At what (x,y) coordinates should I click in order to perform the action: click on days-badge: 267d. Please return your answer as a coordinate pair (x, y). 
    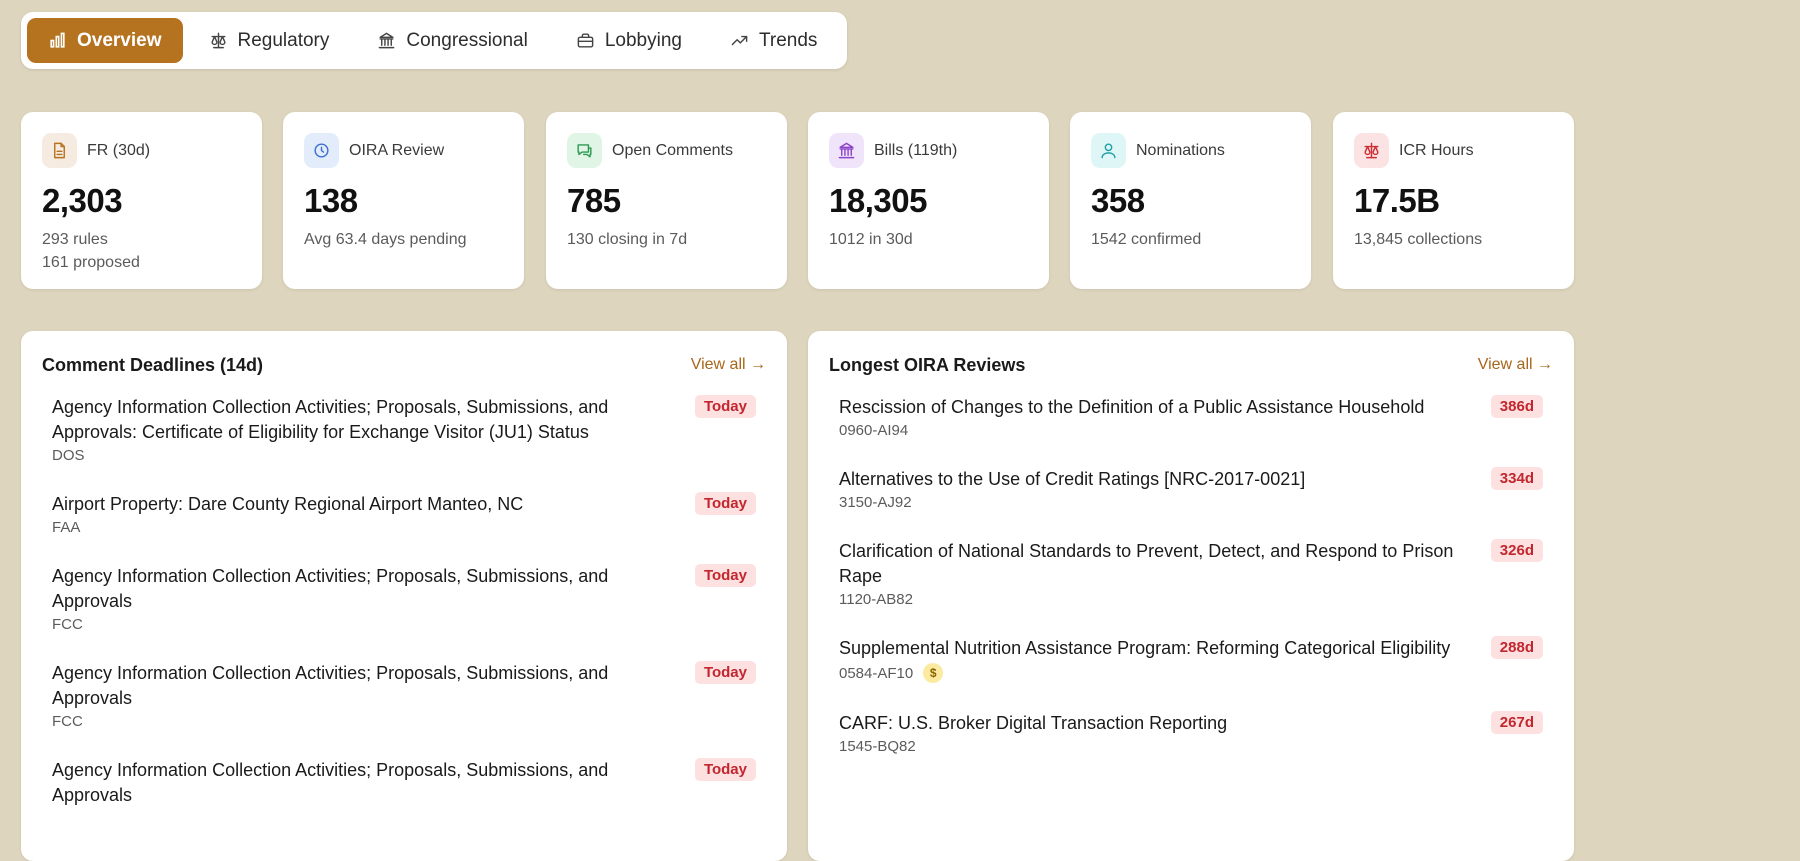
    Looking at the image, I should click on (1516, 722).